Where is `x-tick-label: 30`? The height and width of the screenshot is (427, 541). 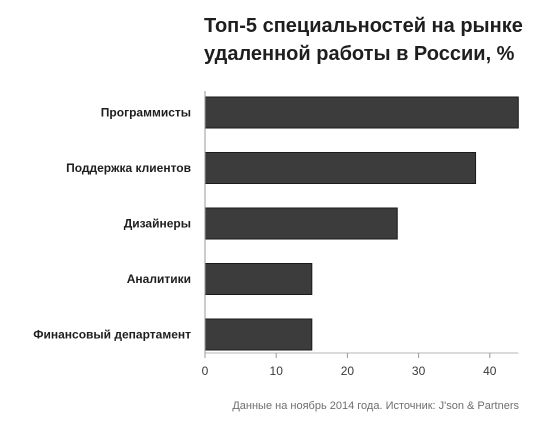 x-tick-label: 30 is located at coordinates (419, 371).